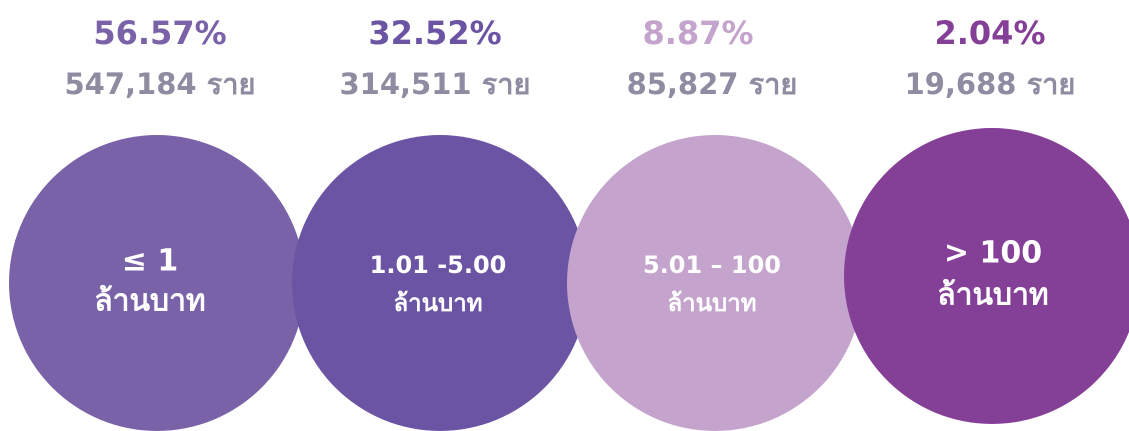 The height and width of the screenshot is (431, 1129). I want to click on percent: 32.52%, so click(434, 33).